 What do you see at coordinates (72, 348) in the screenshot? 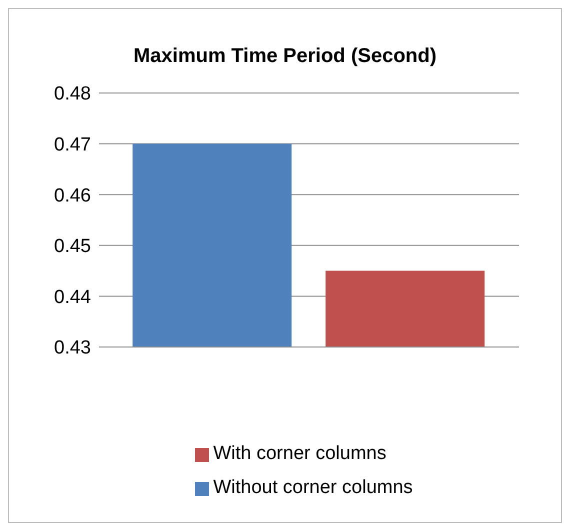
I see `y-tick-label: 0.43` at bounding box center [72, 348].